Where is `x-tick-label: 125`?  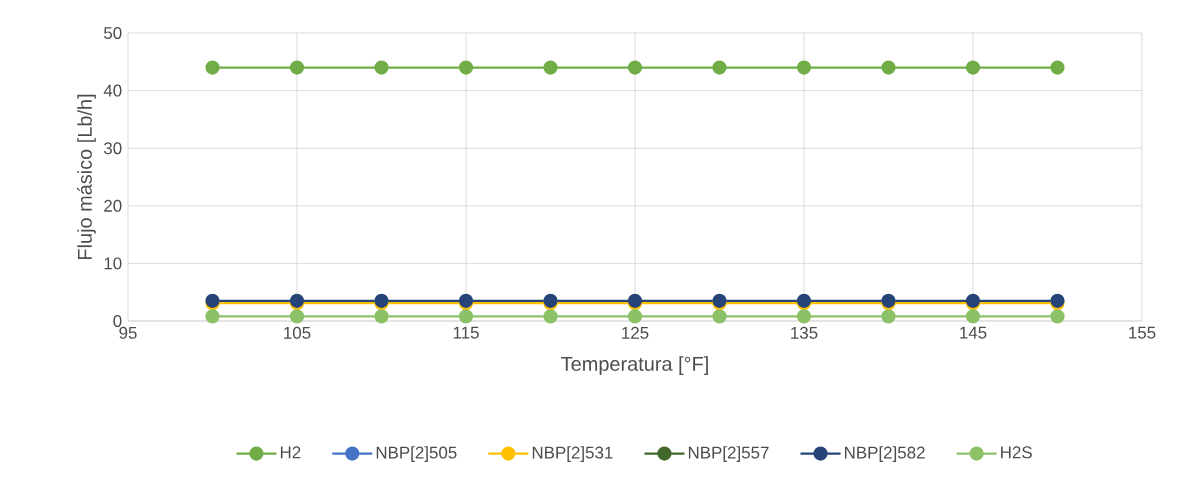 x-tick-label: 125 is located at coordinates (635, 332).